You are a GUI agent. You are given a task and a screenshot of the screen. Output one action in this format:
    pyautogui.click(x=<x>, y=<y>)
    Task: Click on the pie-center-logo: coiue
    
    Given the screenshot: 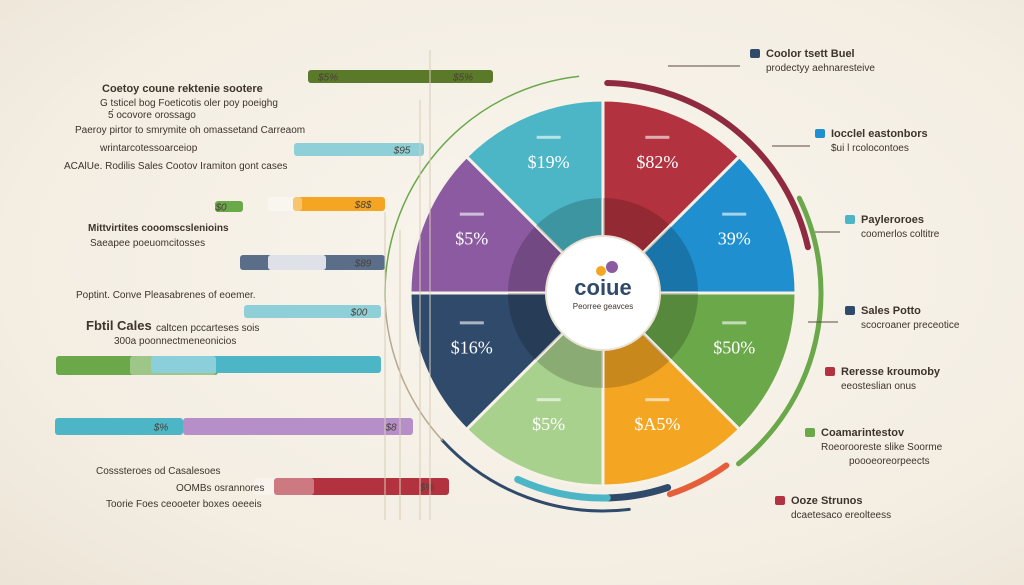 What is the action you would take?
    pyautogui.click(x=602, y=287)
    